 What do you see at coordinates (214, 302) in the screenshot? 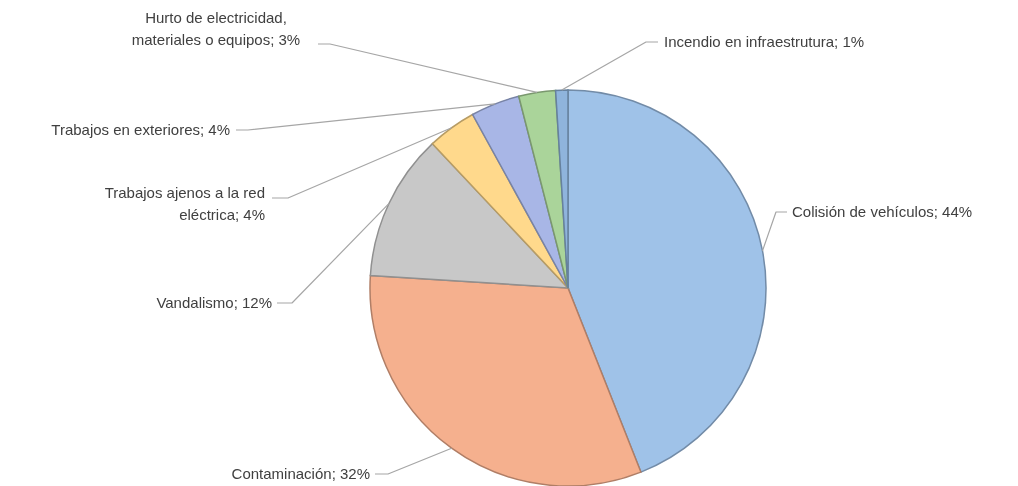
I see `slice-label: Vandalismo; 12%` at bounding box center [214, 302].